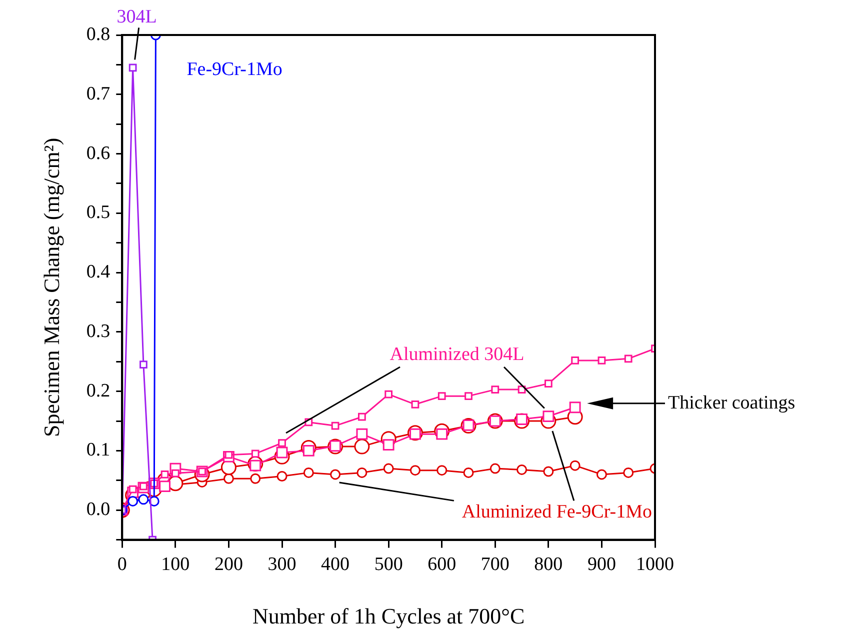 The width and height of the screenshot is (843, 639). Describe the element at coordinates (98, 331) in the screenshot. I see `y-tick-label: 0.3` at that location.